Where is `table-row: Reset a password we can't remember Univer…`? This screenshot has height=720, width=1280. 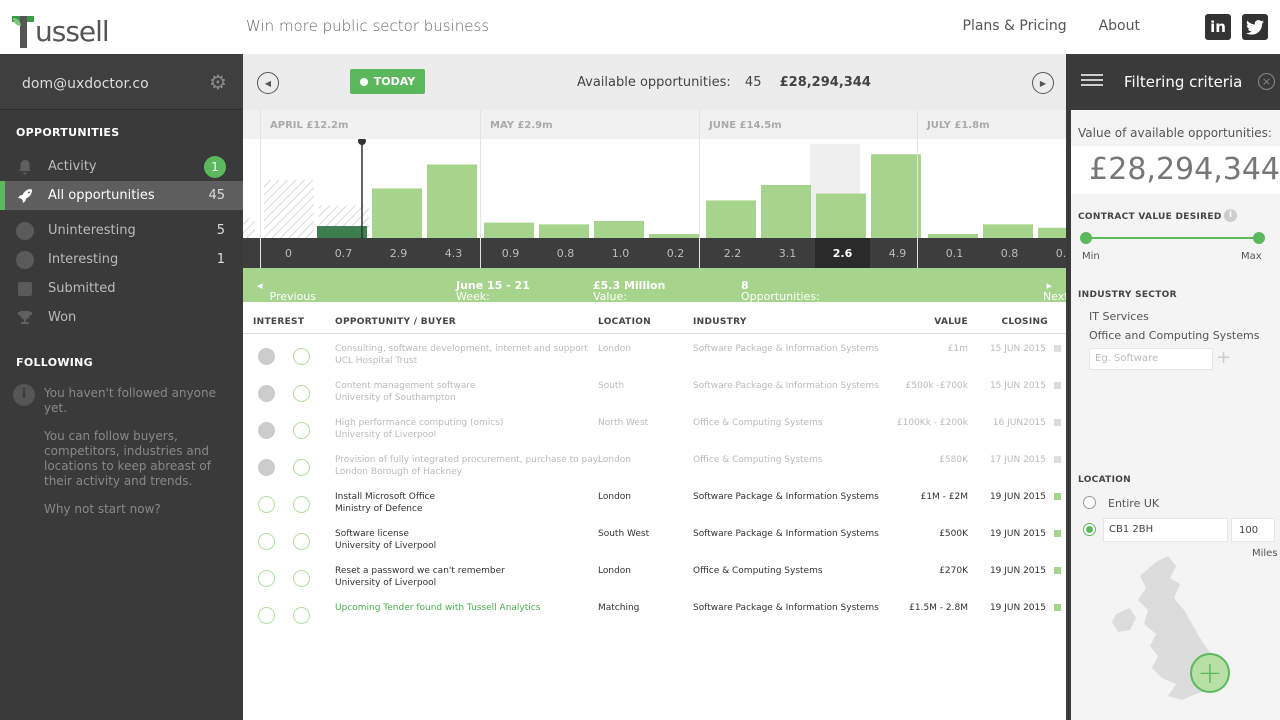
table-row: Reset a password we can't remember Univer… is located at coordinates (654, 578).